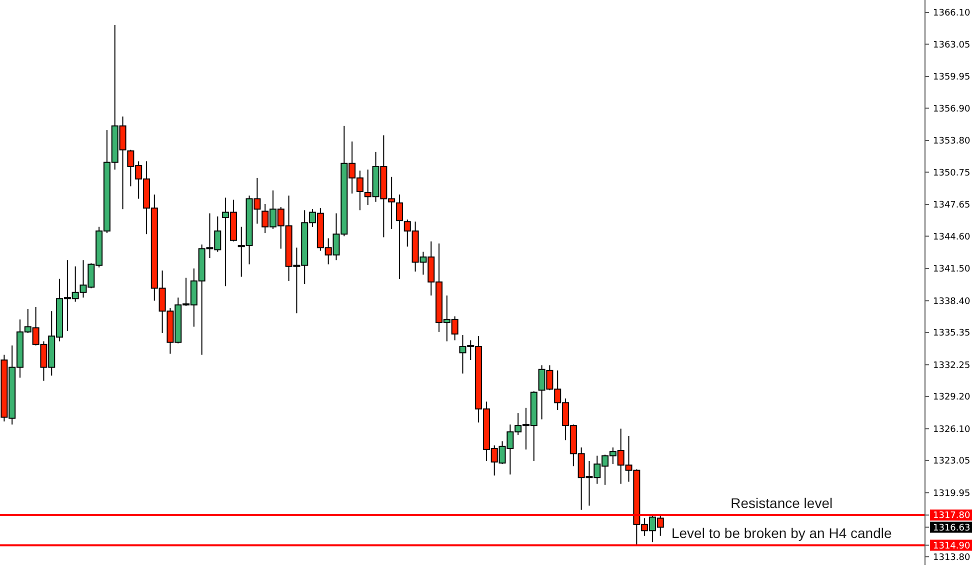  Describe the element at coordinates (951, 77) in the screenshot. I see `y-tick-label: 1359.95` at that location.